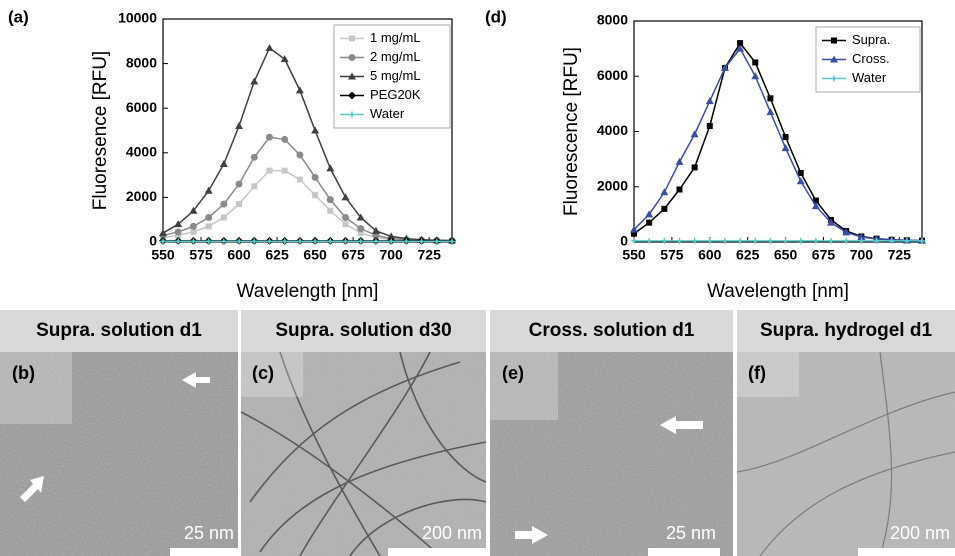 The height and width of the screenshot is (556, 955). Describe the element at coordinates (395, 94) in the screenshot. I see `legend-label: PEG20K` at that location.